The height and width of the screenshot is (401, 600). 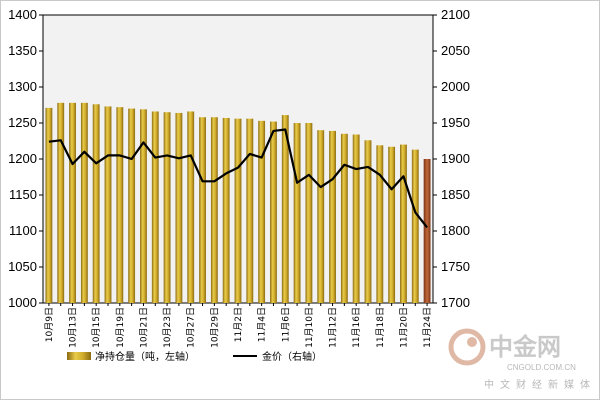 I want to click on right-tick-label: 2050, so click(x=455, y=50).